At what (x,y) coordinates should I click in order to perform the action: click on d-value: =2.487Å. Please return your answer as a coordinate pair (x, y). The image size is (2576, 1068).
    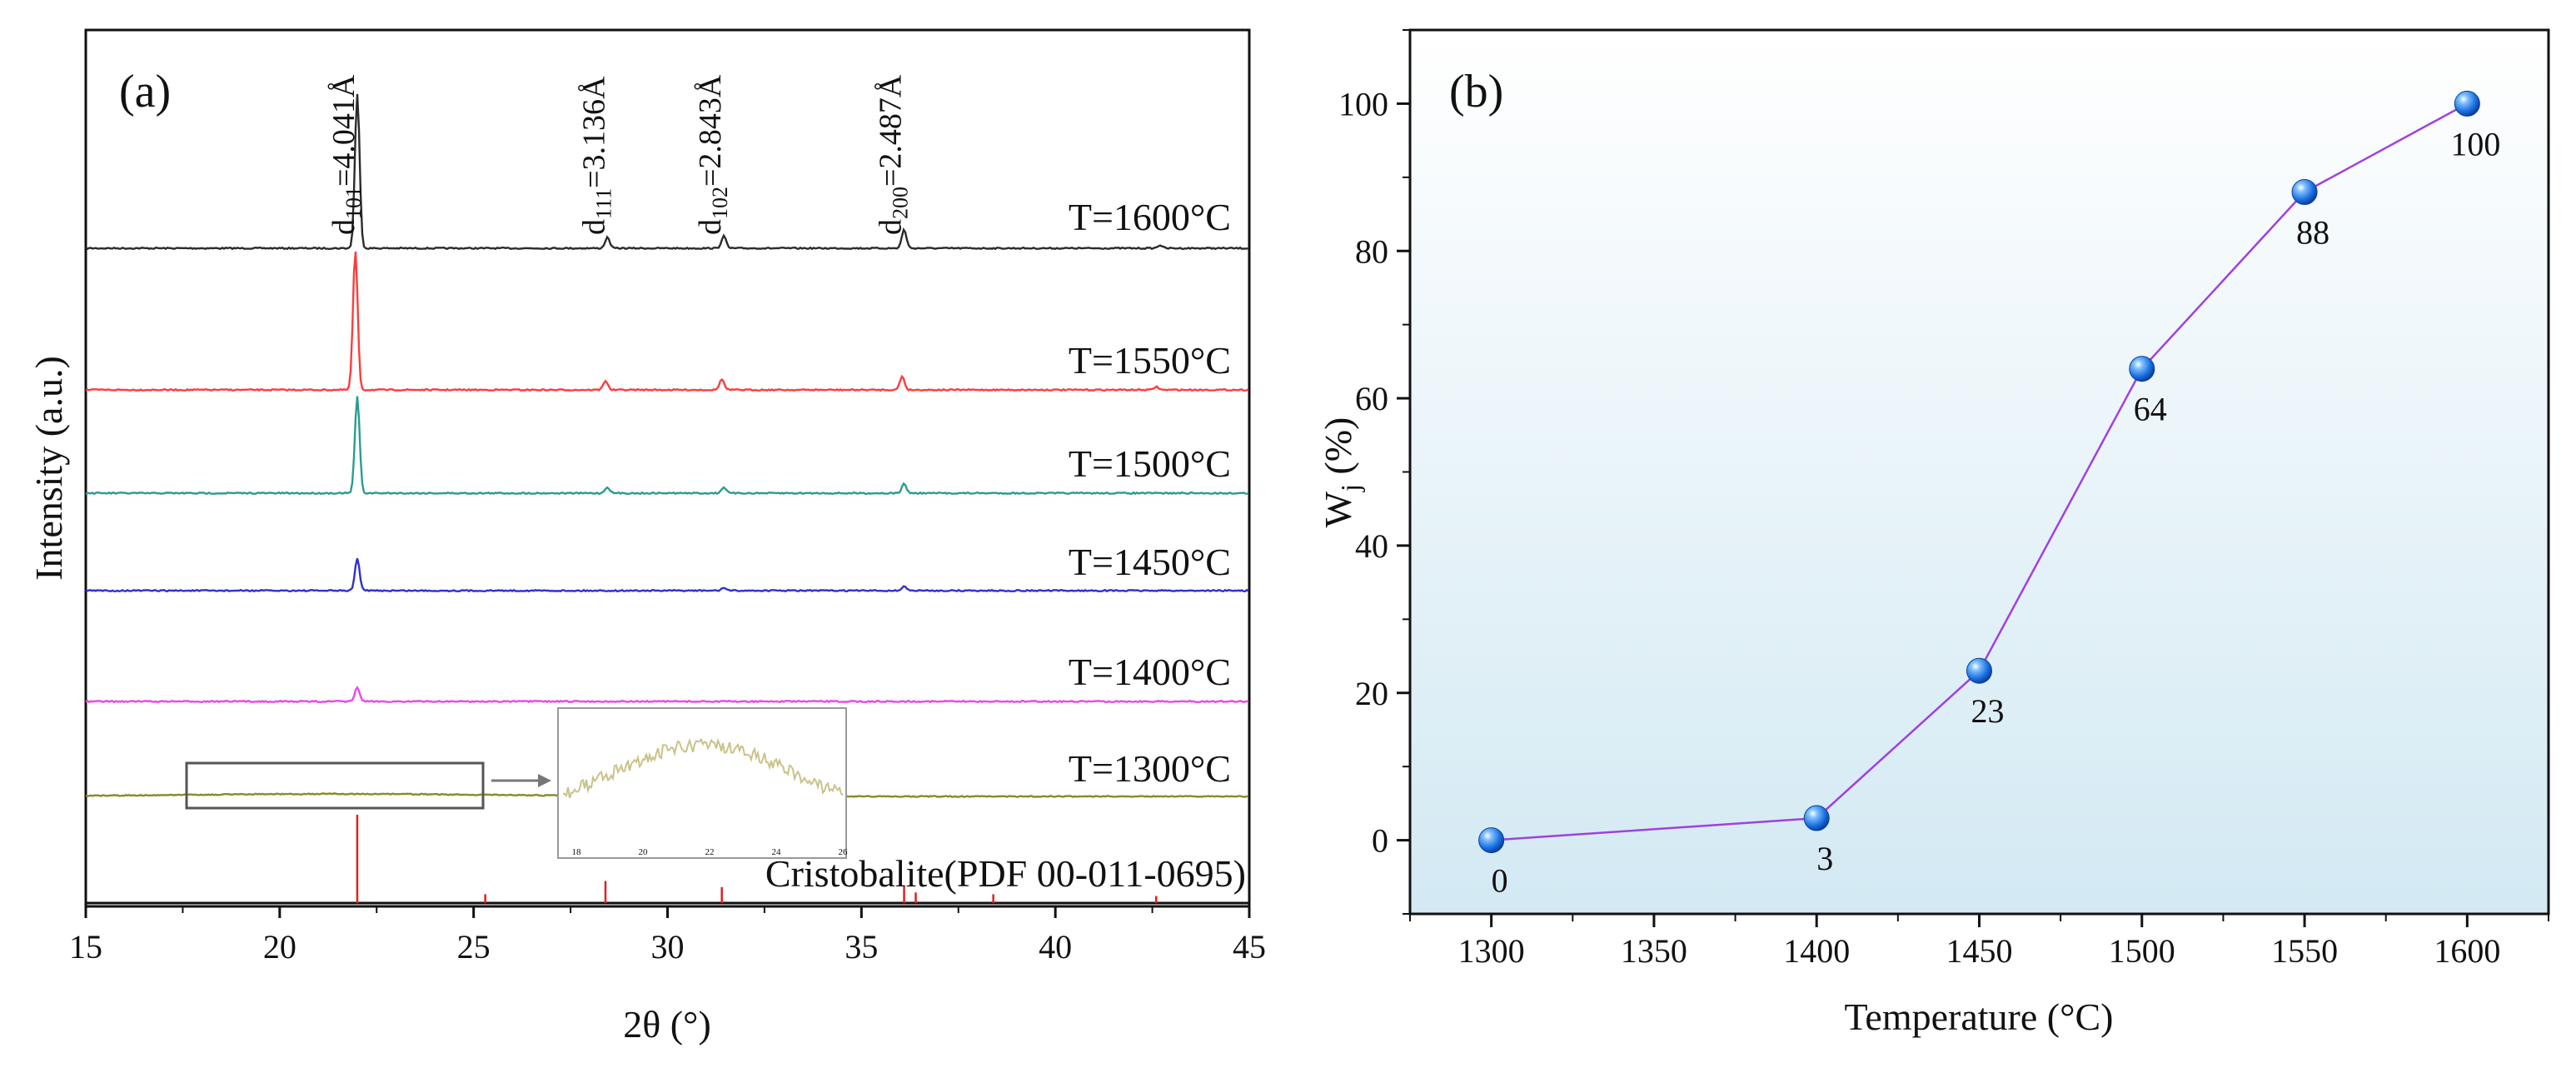
    Looking at the image, I should click on (892, 130).